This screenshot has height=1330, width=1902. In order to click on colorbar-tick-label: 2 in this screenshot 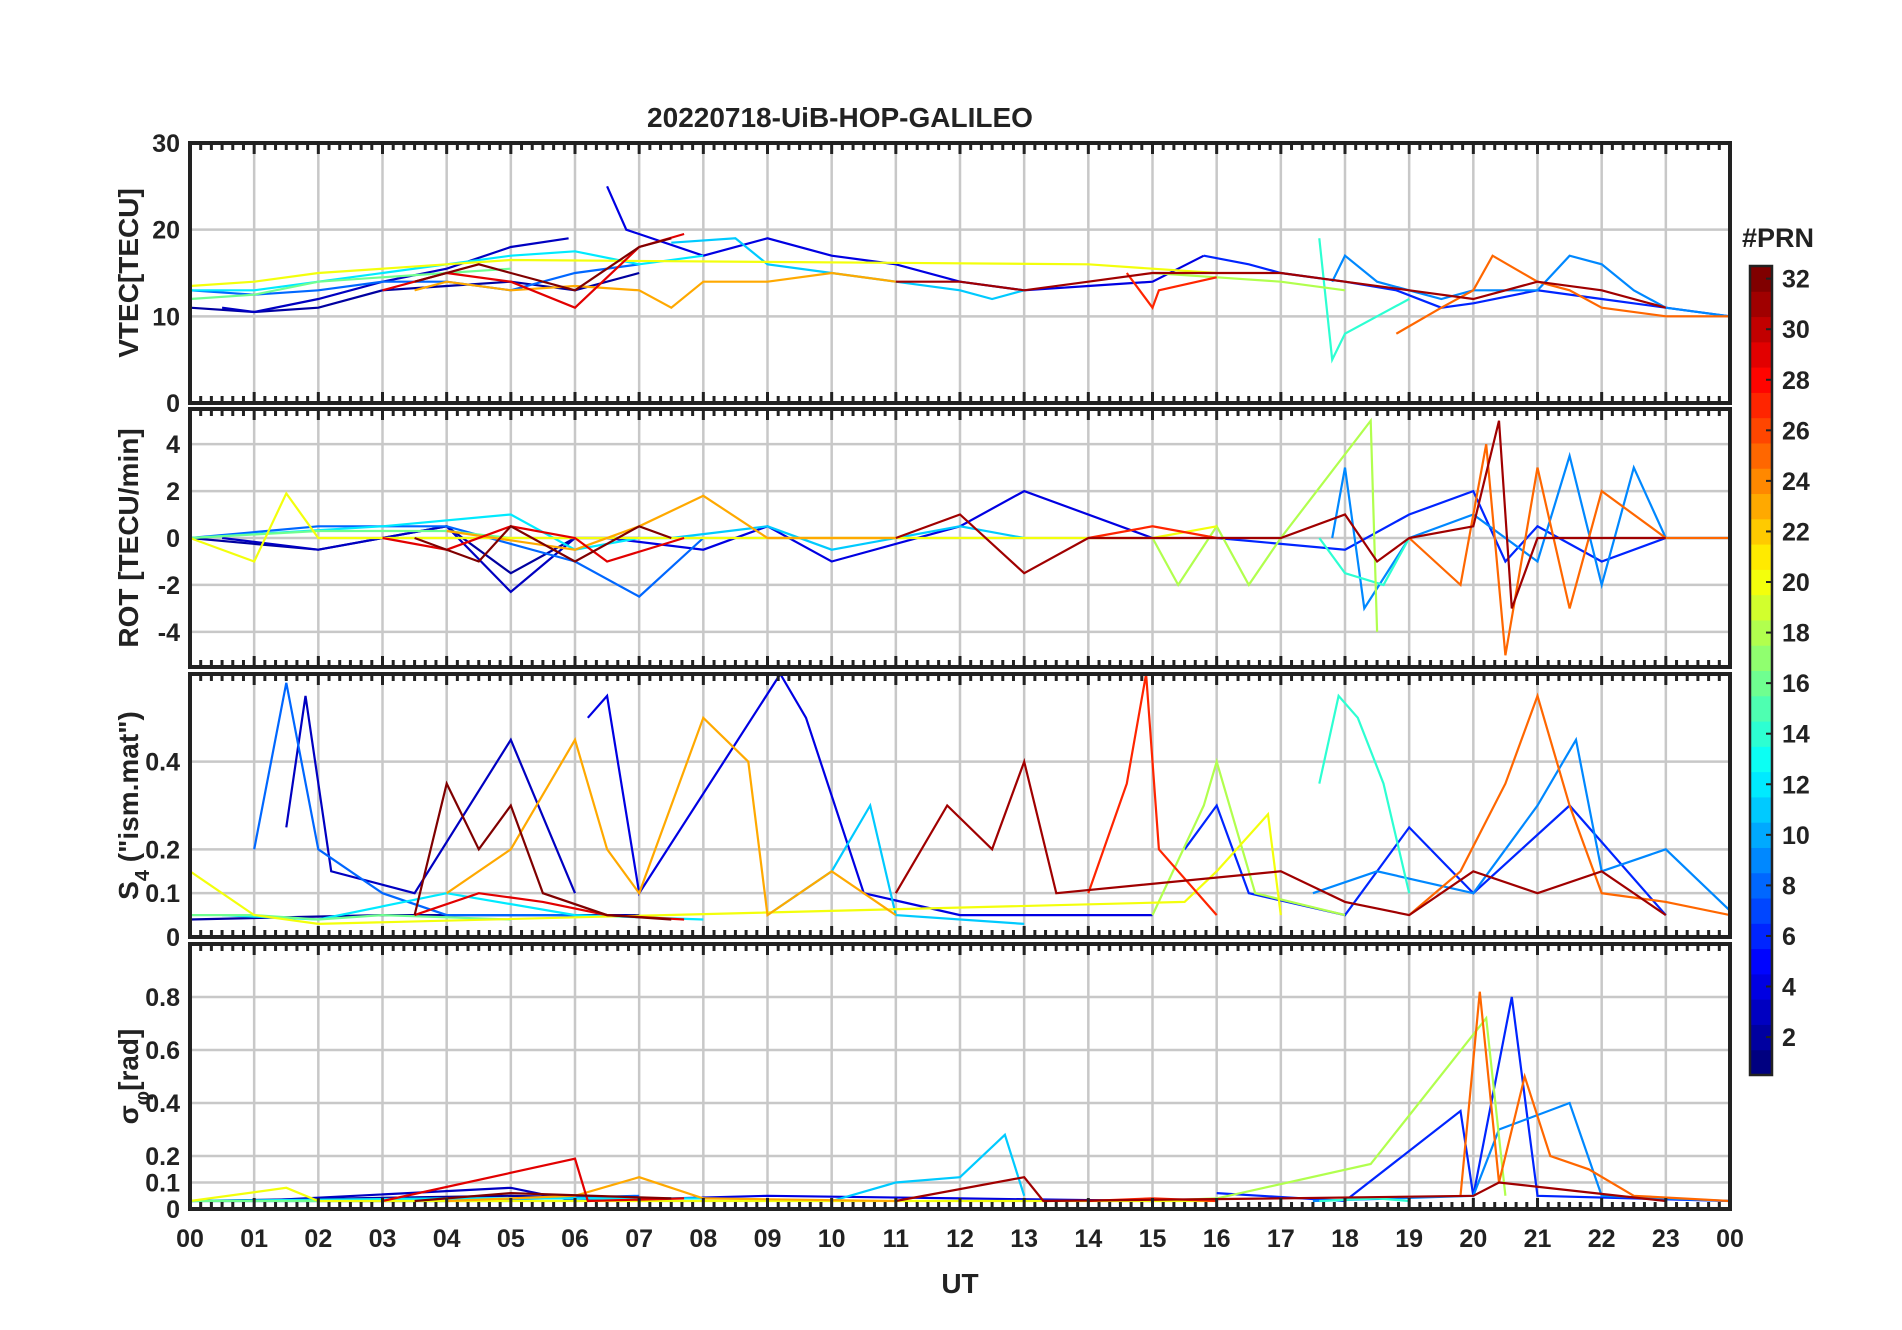, I will do `click(1789, 1038)`.